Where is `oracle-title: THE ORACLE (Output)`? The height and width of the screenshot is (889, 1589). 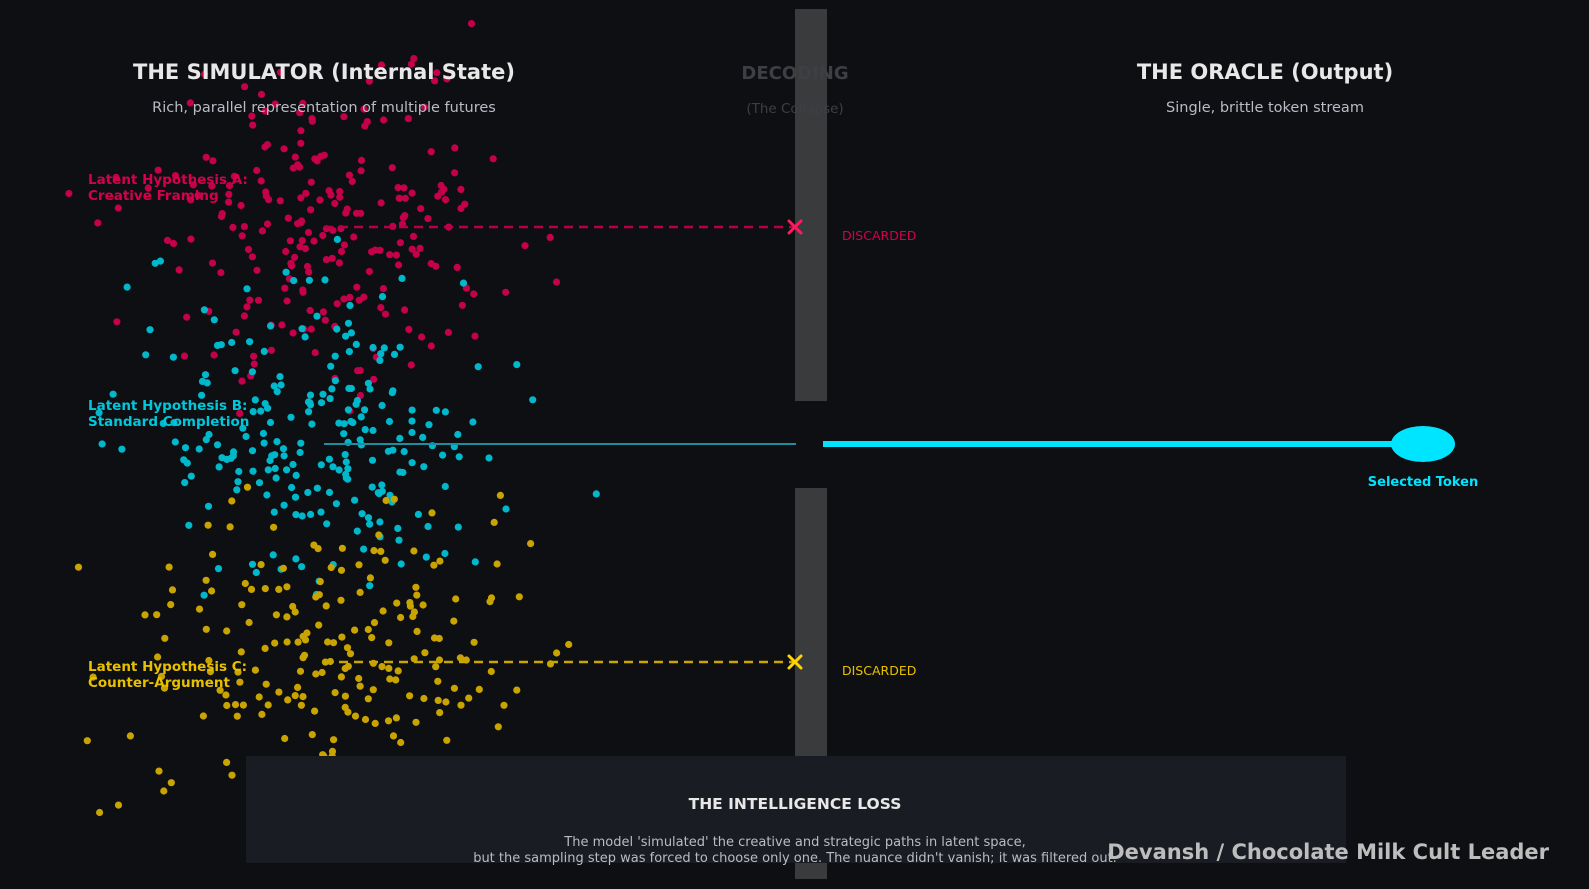
oracle-title: THE ORACLE (Output) is located at coordinates (1265, 72).